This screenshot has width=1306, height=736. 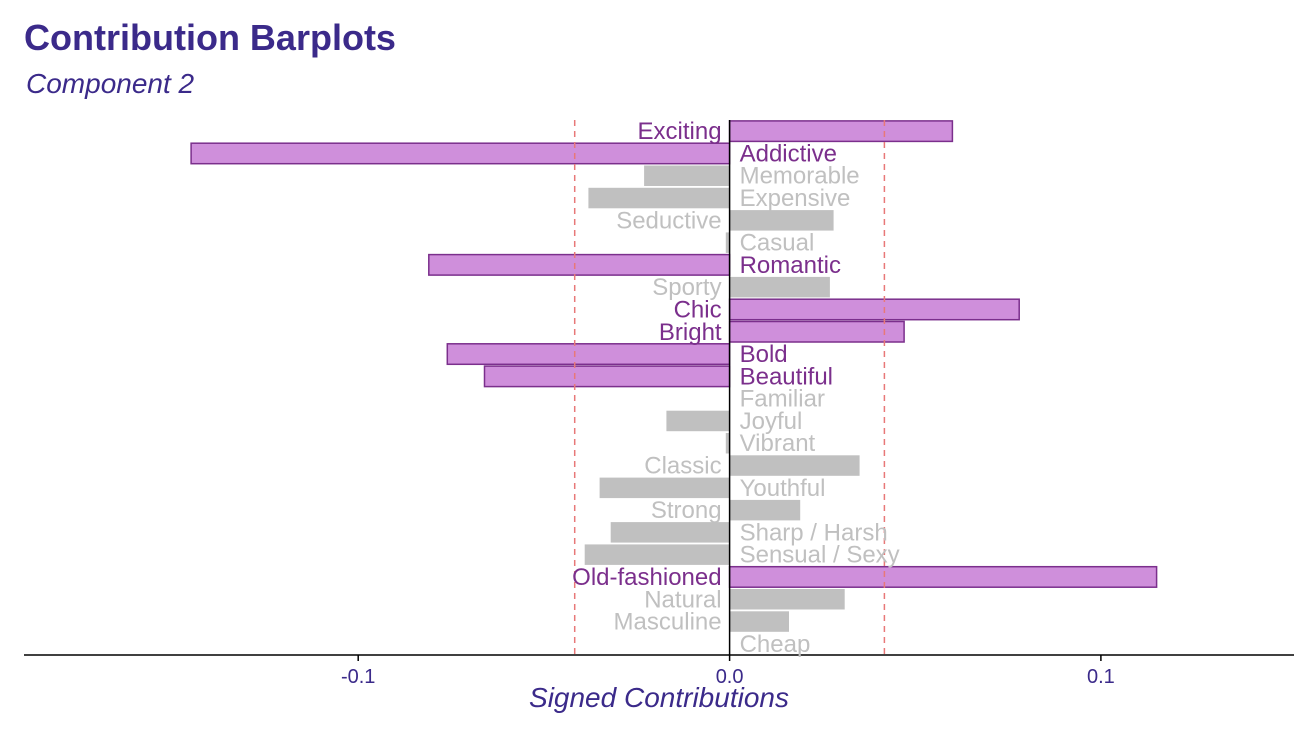 I want to click on bar-label-7: Sporty, so click(x=686, y=287).